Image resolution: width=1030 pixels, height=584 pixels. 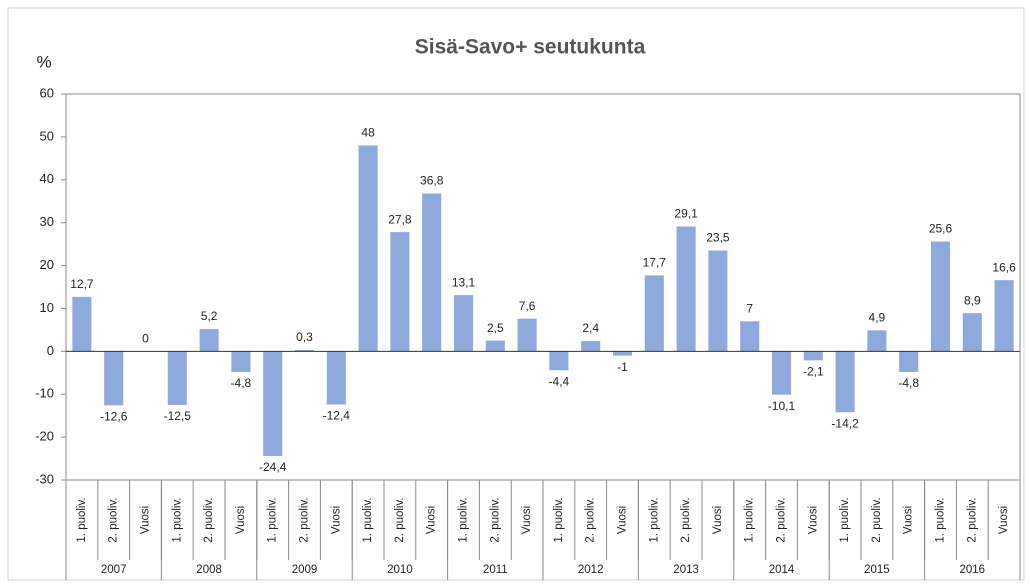 What do you see at coordinates (368, 133) in the screenshot?
I see `data-label: 48` at bounding box center [368, 133].